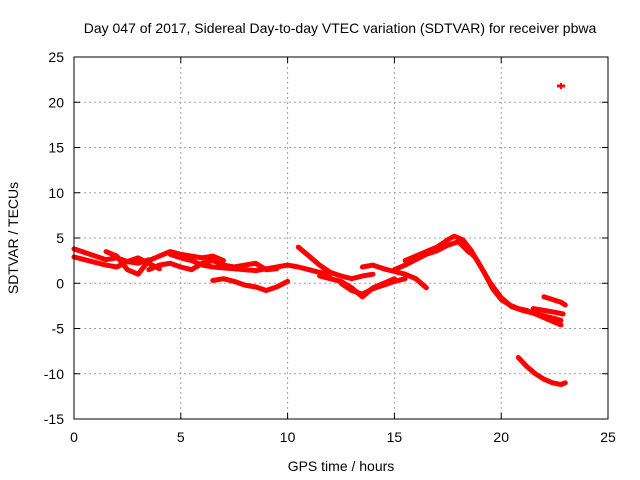 This screenshot has height=480, width=640. Describe the element at coordinates (56, 148) in the screenshot. I see `y-tick-label: 15` at that location.